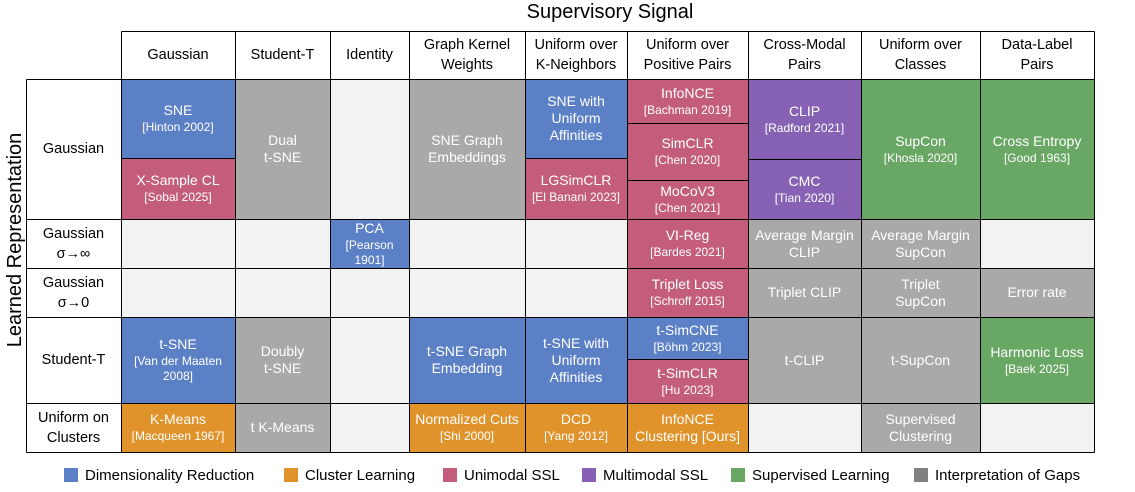  Describe the element at coordinates (576, 419) in the screenshot. I see `method-name: DCD` at that location.